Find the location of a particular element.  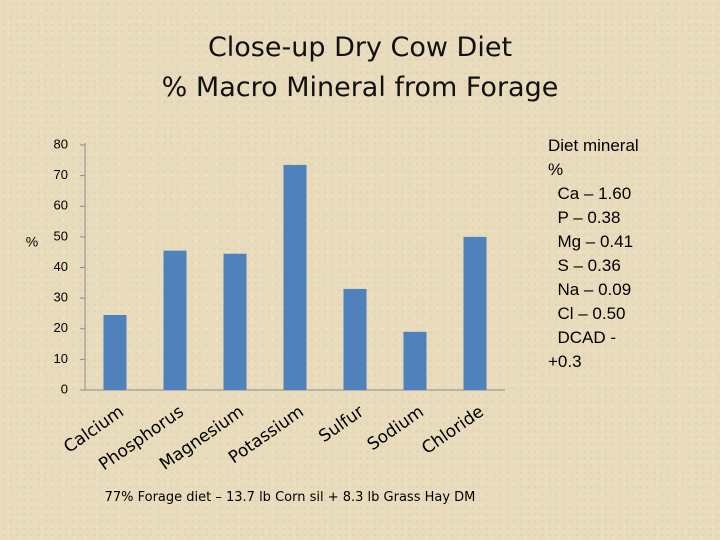

bar-calcium is located at coordinates (115, 352).